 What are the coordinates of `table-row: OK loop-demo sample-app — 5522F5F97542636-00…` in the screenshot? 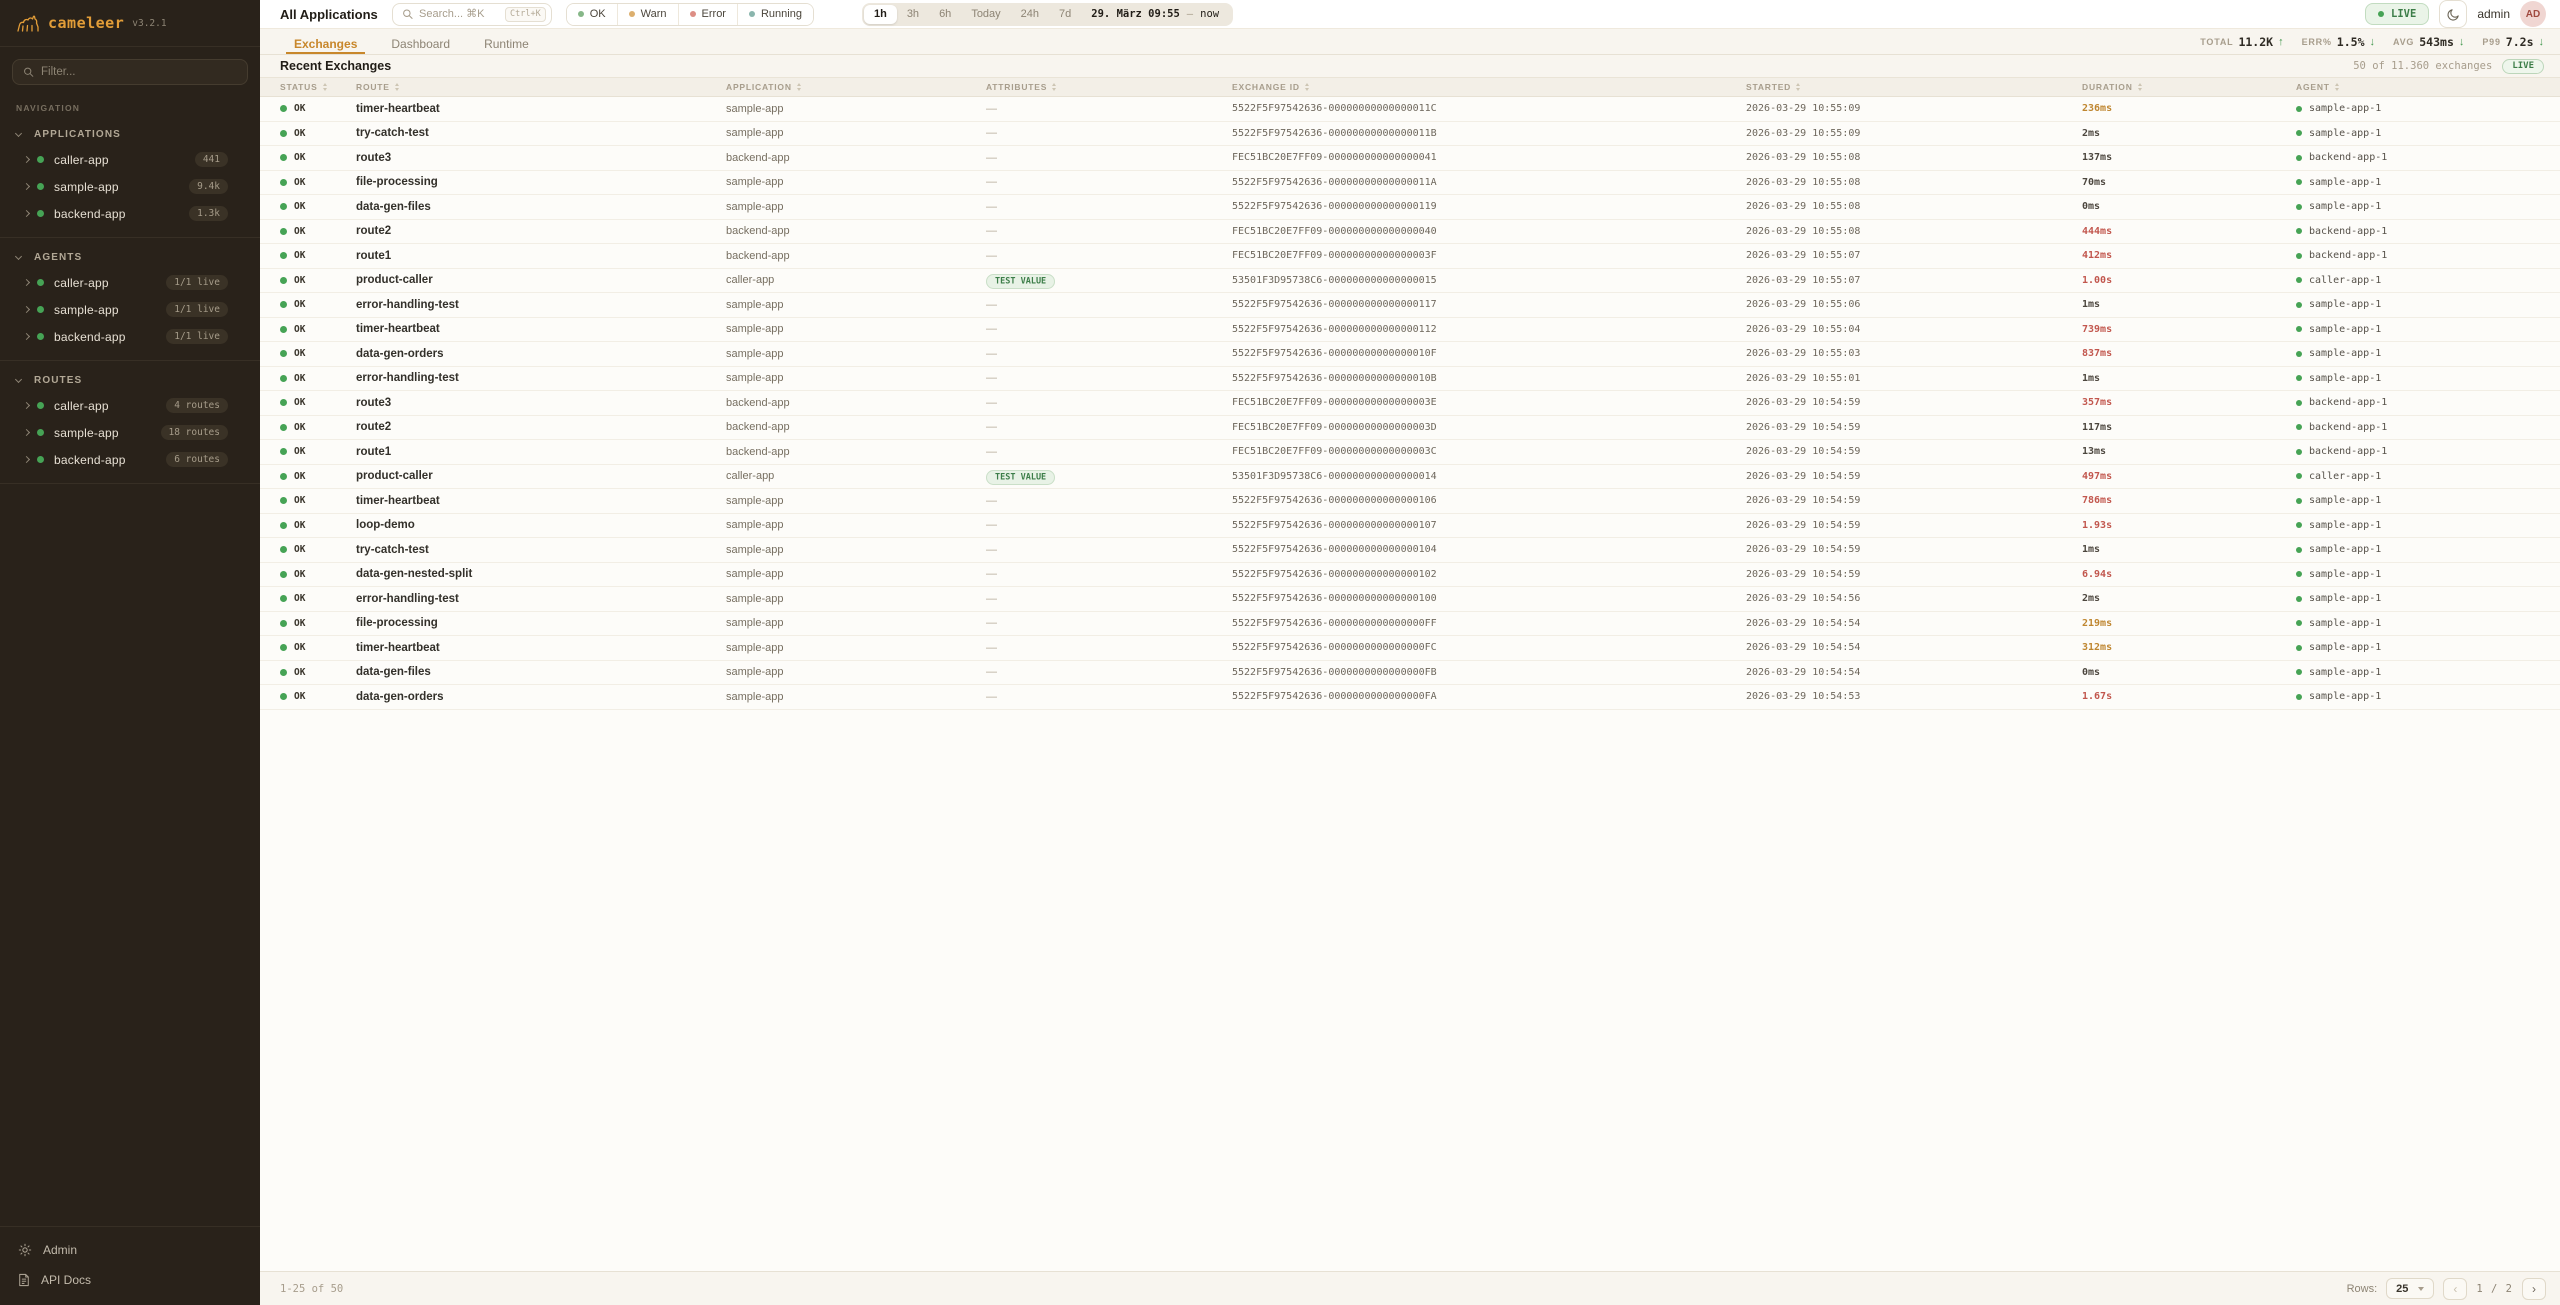 It's located at (1410, 525).